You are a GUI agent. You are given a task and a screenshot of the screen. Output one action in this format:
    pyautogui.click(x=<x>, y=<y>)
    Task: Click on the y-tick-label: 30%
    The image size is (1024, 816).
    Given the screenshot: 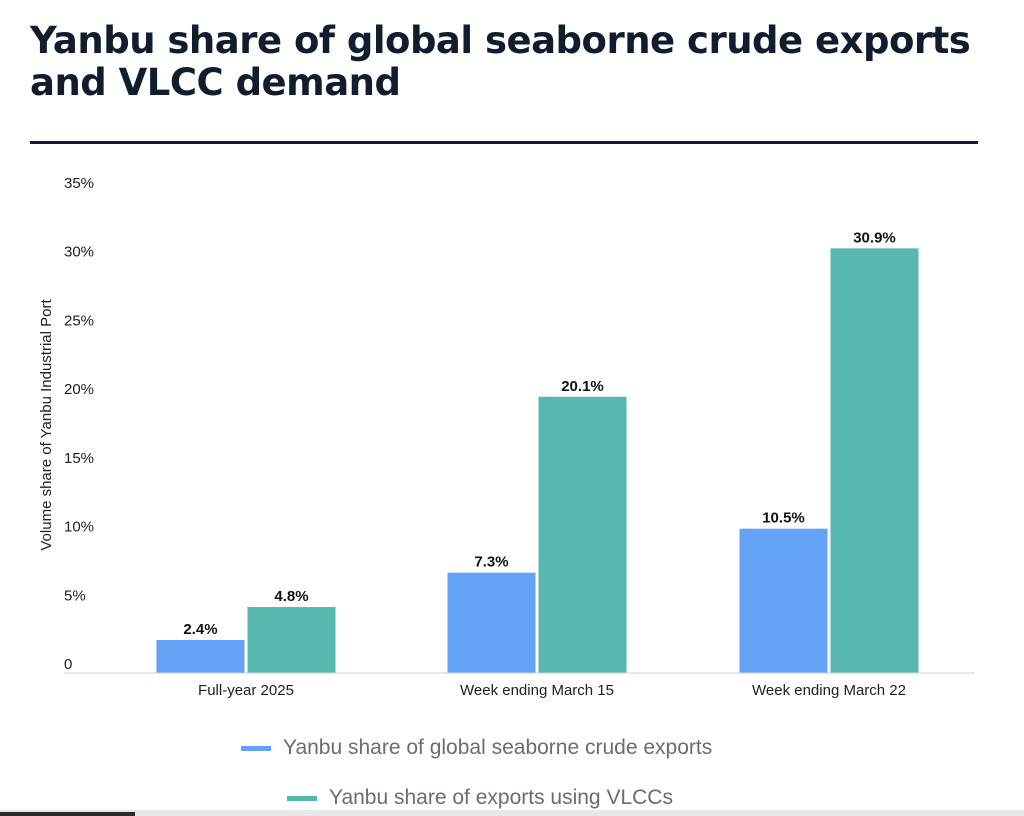 What is the action you would take?
    pyautogui.click(x=79, y=252)
    